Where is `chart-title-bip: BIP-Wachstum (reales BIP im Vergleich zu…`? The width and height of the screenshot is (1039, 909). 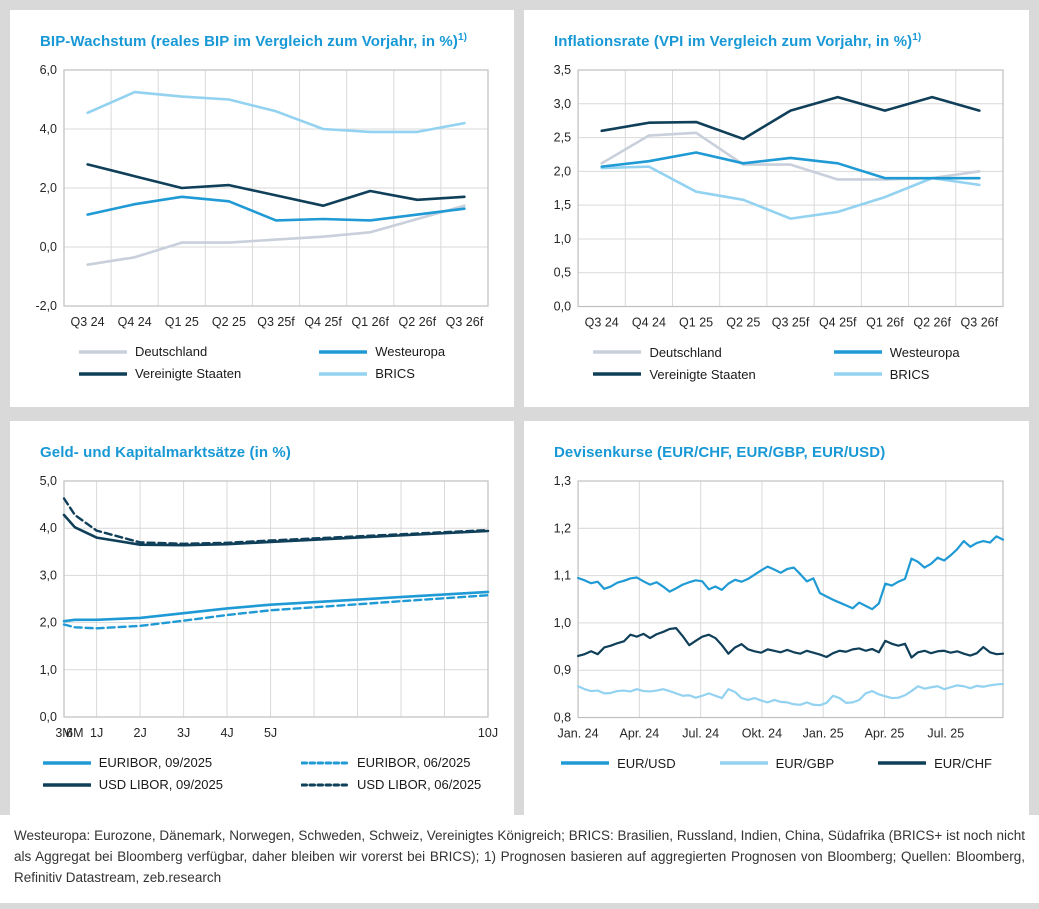
chart-title-bip: BIP-Wachstum (reales BIP im Vergleich zu… is located at coordinates (267, 41).